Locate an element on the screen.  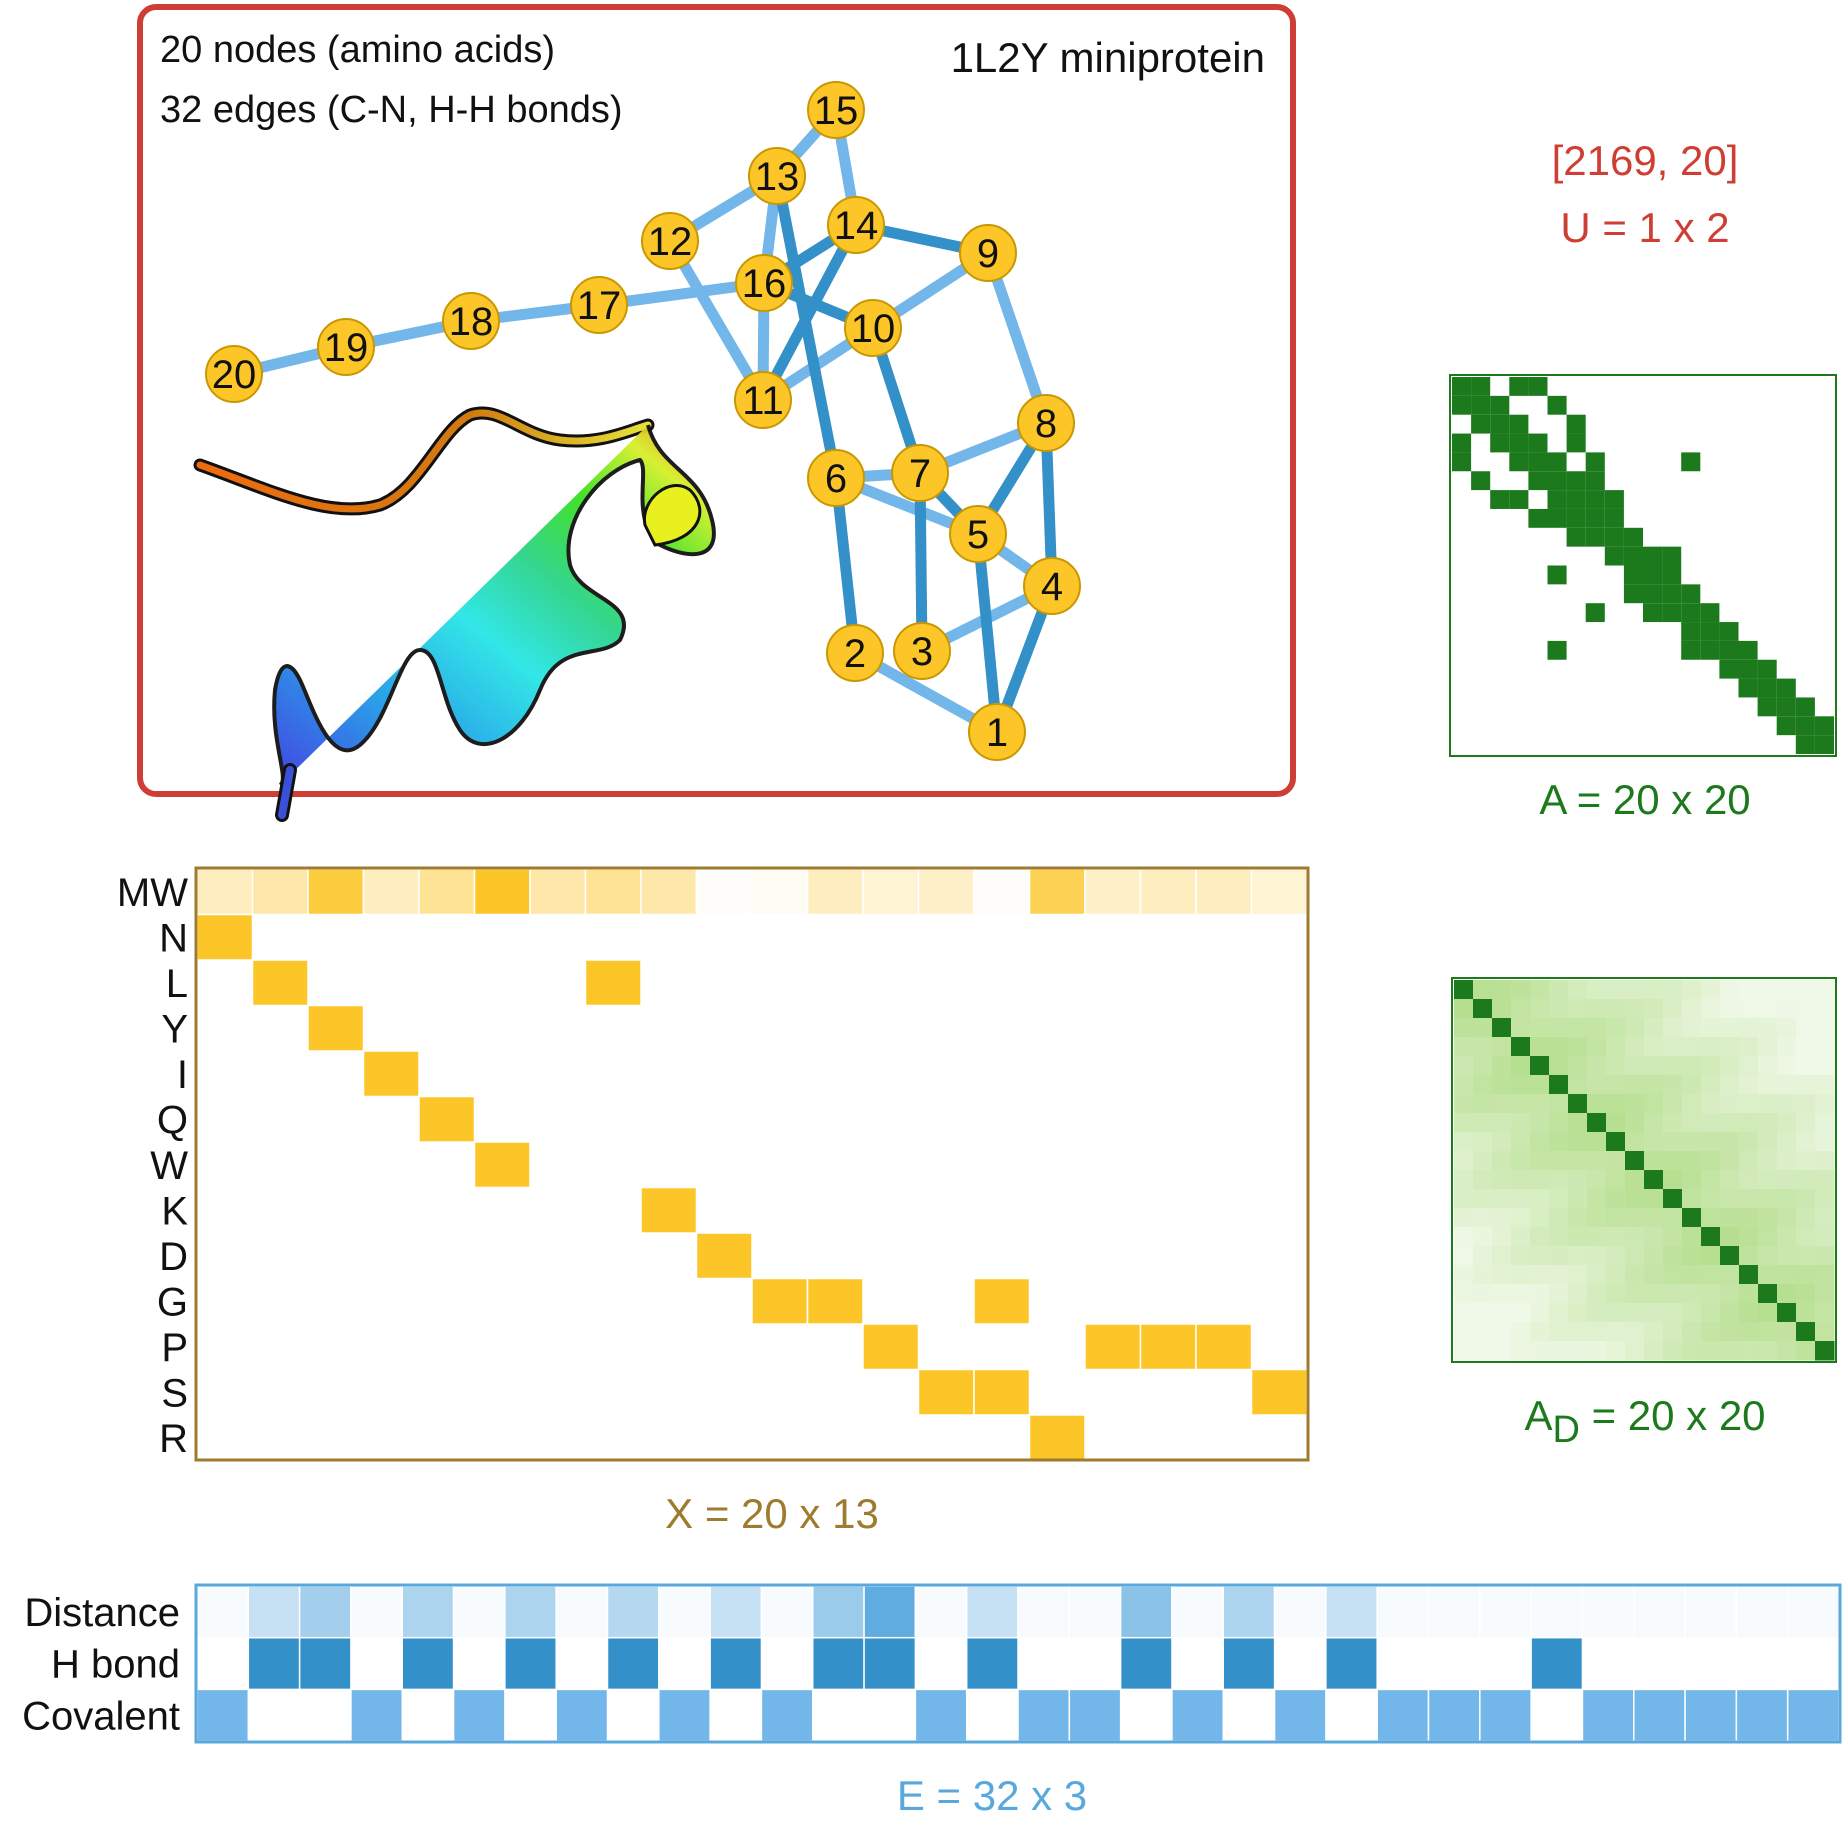
distance-adjacency-cells is located at coordinates (1644, 1170).